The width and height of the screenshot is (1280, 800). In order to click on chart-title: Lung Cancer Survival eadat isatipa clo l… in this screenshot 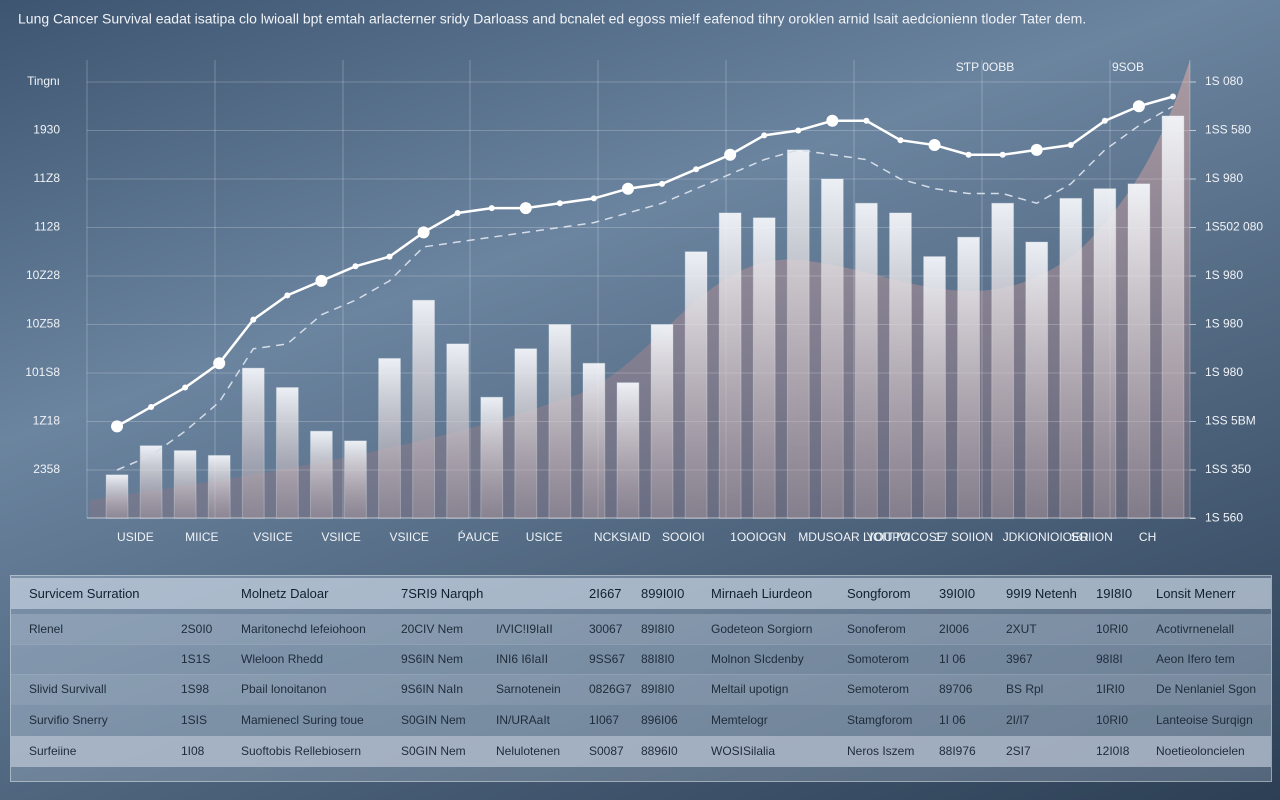, I will do `click(552, 19)`.